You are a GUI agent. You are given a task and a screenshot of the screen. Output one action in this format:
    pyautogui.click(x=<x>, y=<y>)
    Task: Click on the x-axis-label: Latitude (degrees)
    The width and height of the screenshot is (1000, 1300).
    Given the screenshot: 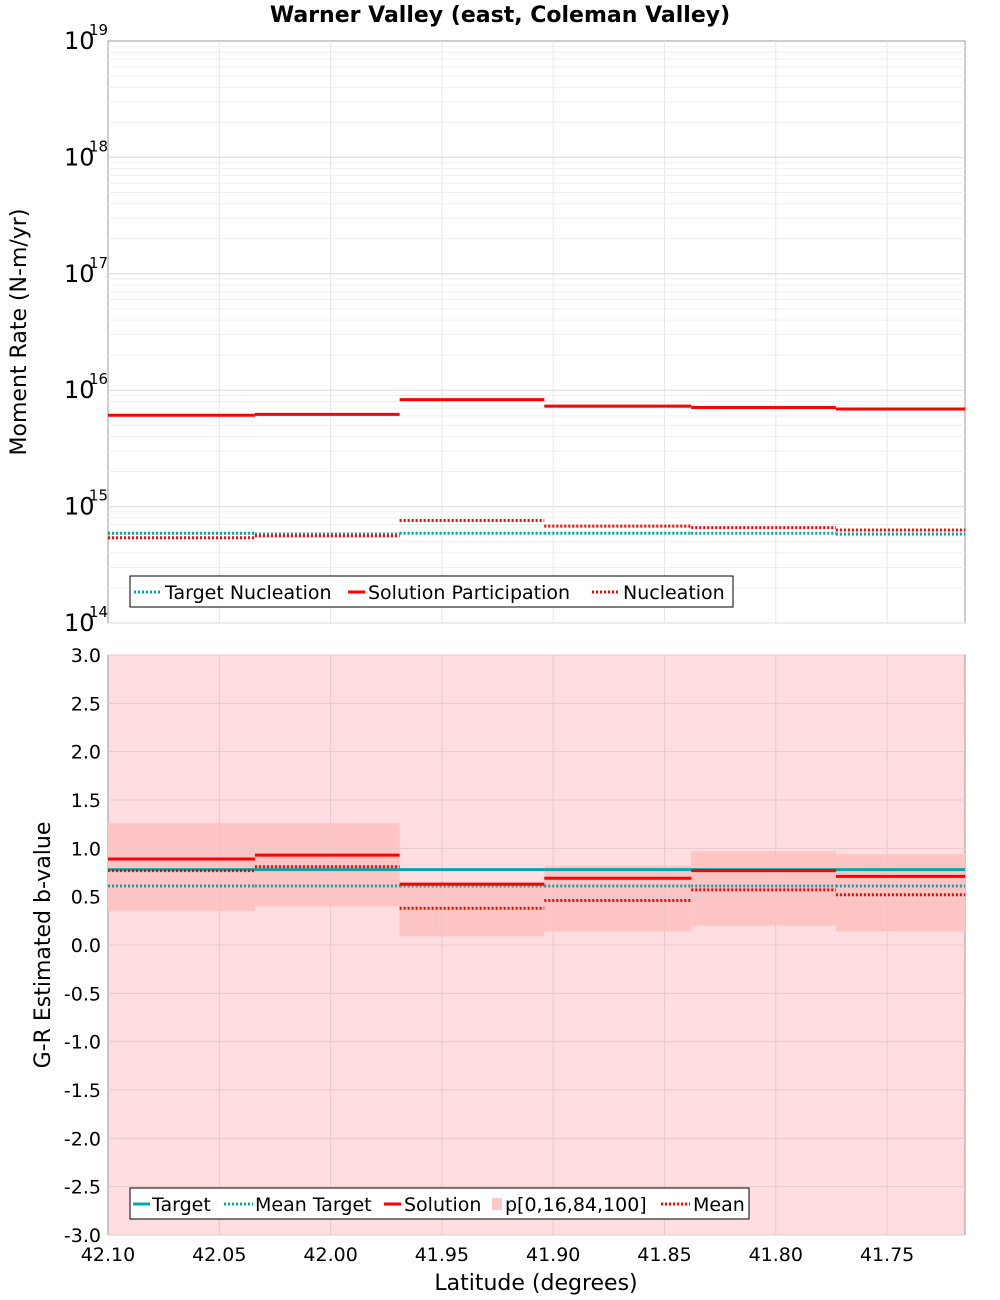 What is the action you would take?
    pyautogui.click(x=535, y=1283)
    